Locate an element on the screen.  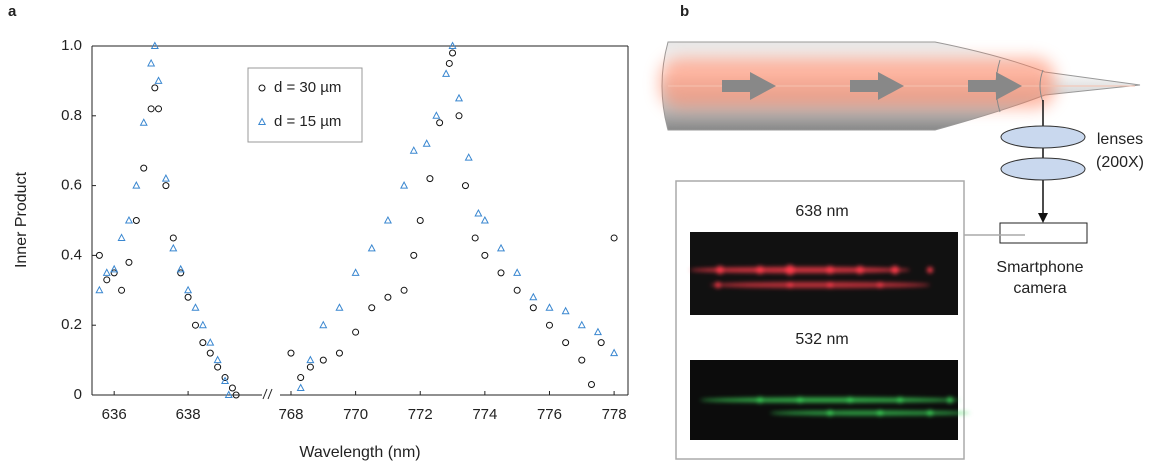
y-tick-label: 0.8 is located at coordinates (71, 115).